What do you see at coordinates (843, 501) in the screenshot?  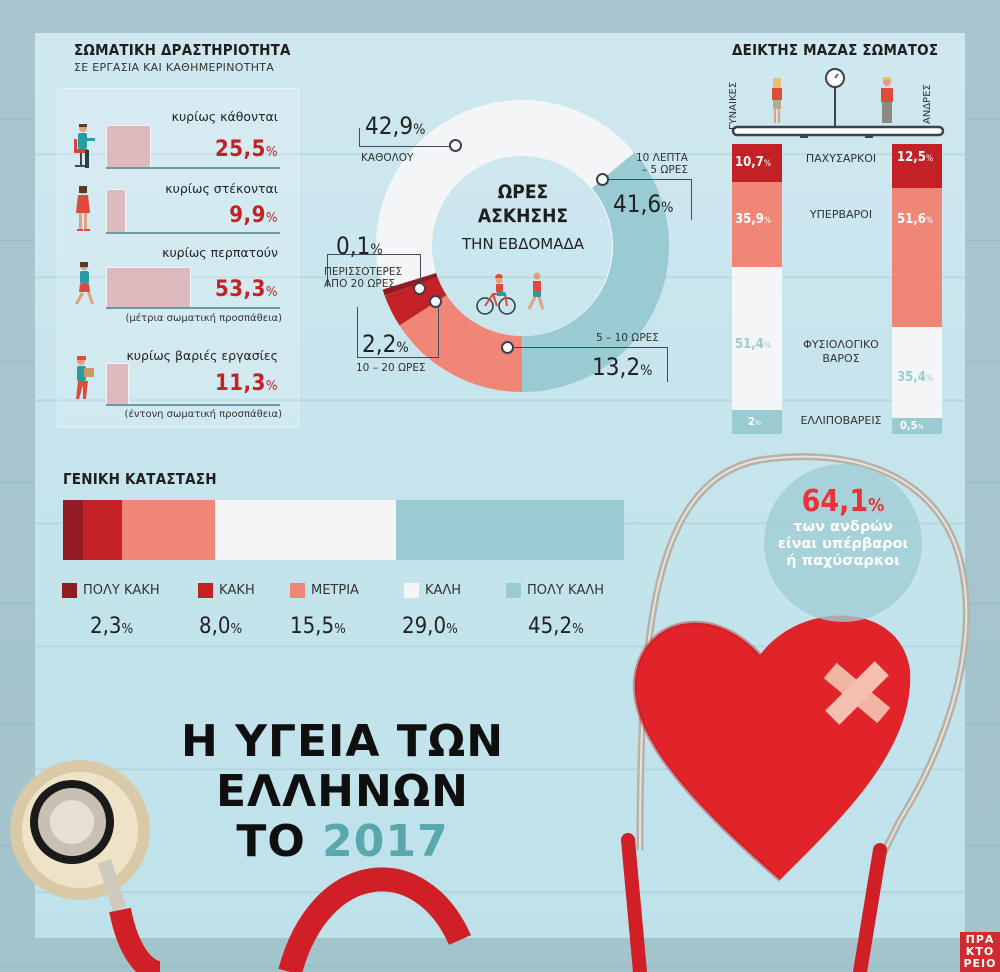 I see `callout-value: 64,1%` at bounding box center [843, 501].